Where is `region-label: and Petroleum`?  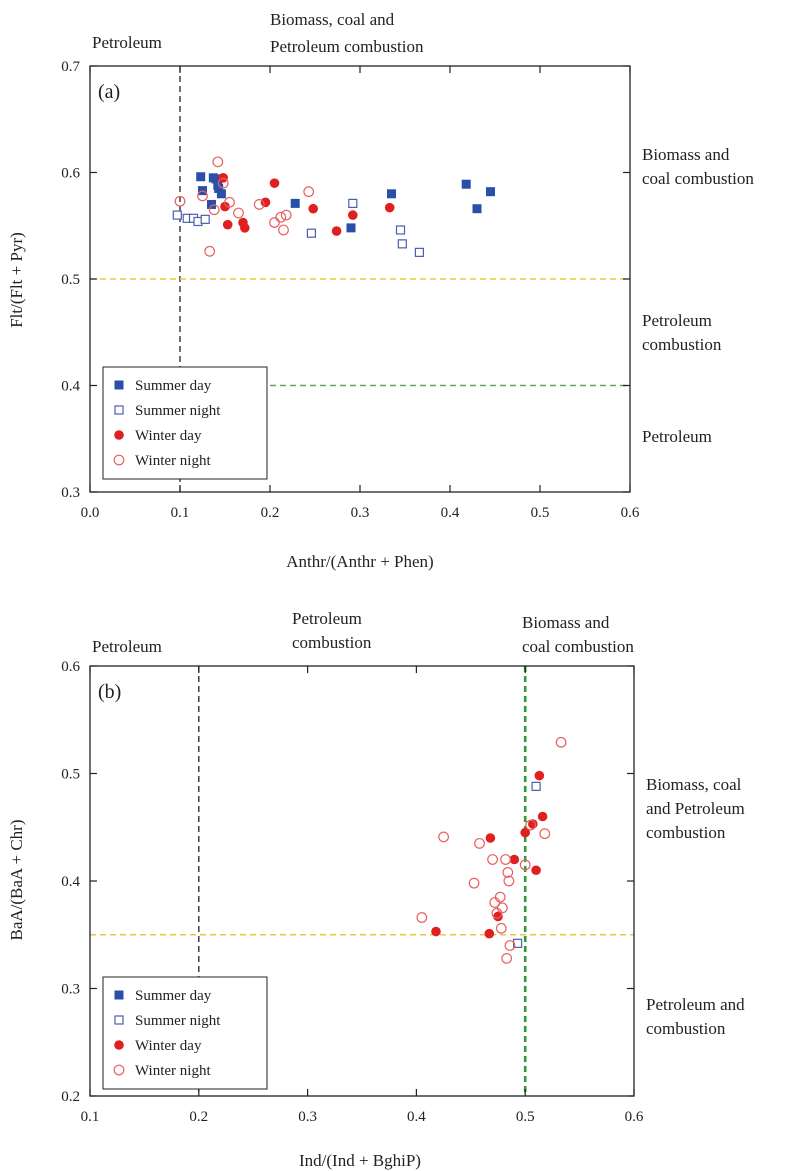 region-label: and Petroleum is located at coordinates (695, 808).